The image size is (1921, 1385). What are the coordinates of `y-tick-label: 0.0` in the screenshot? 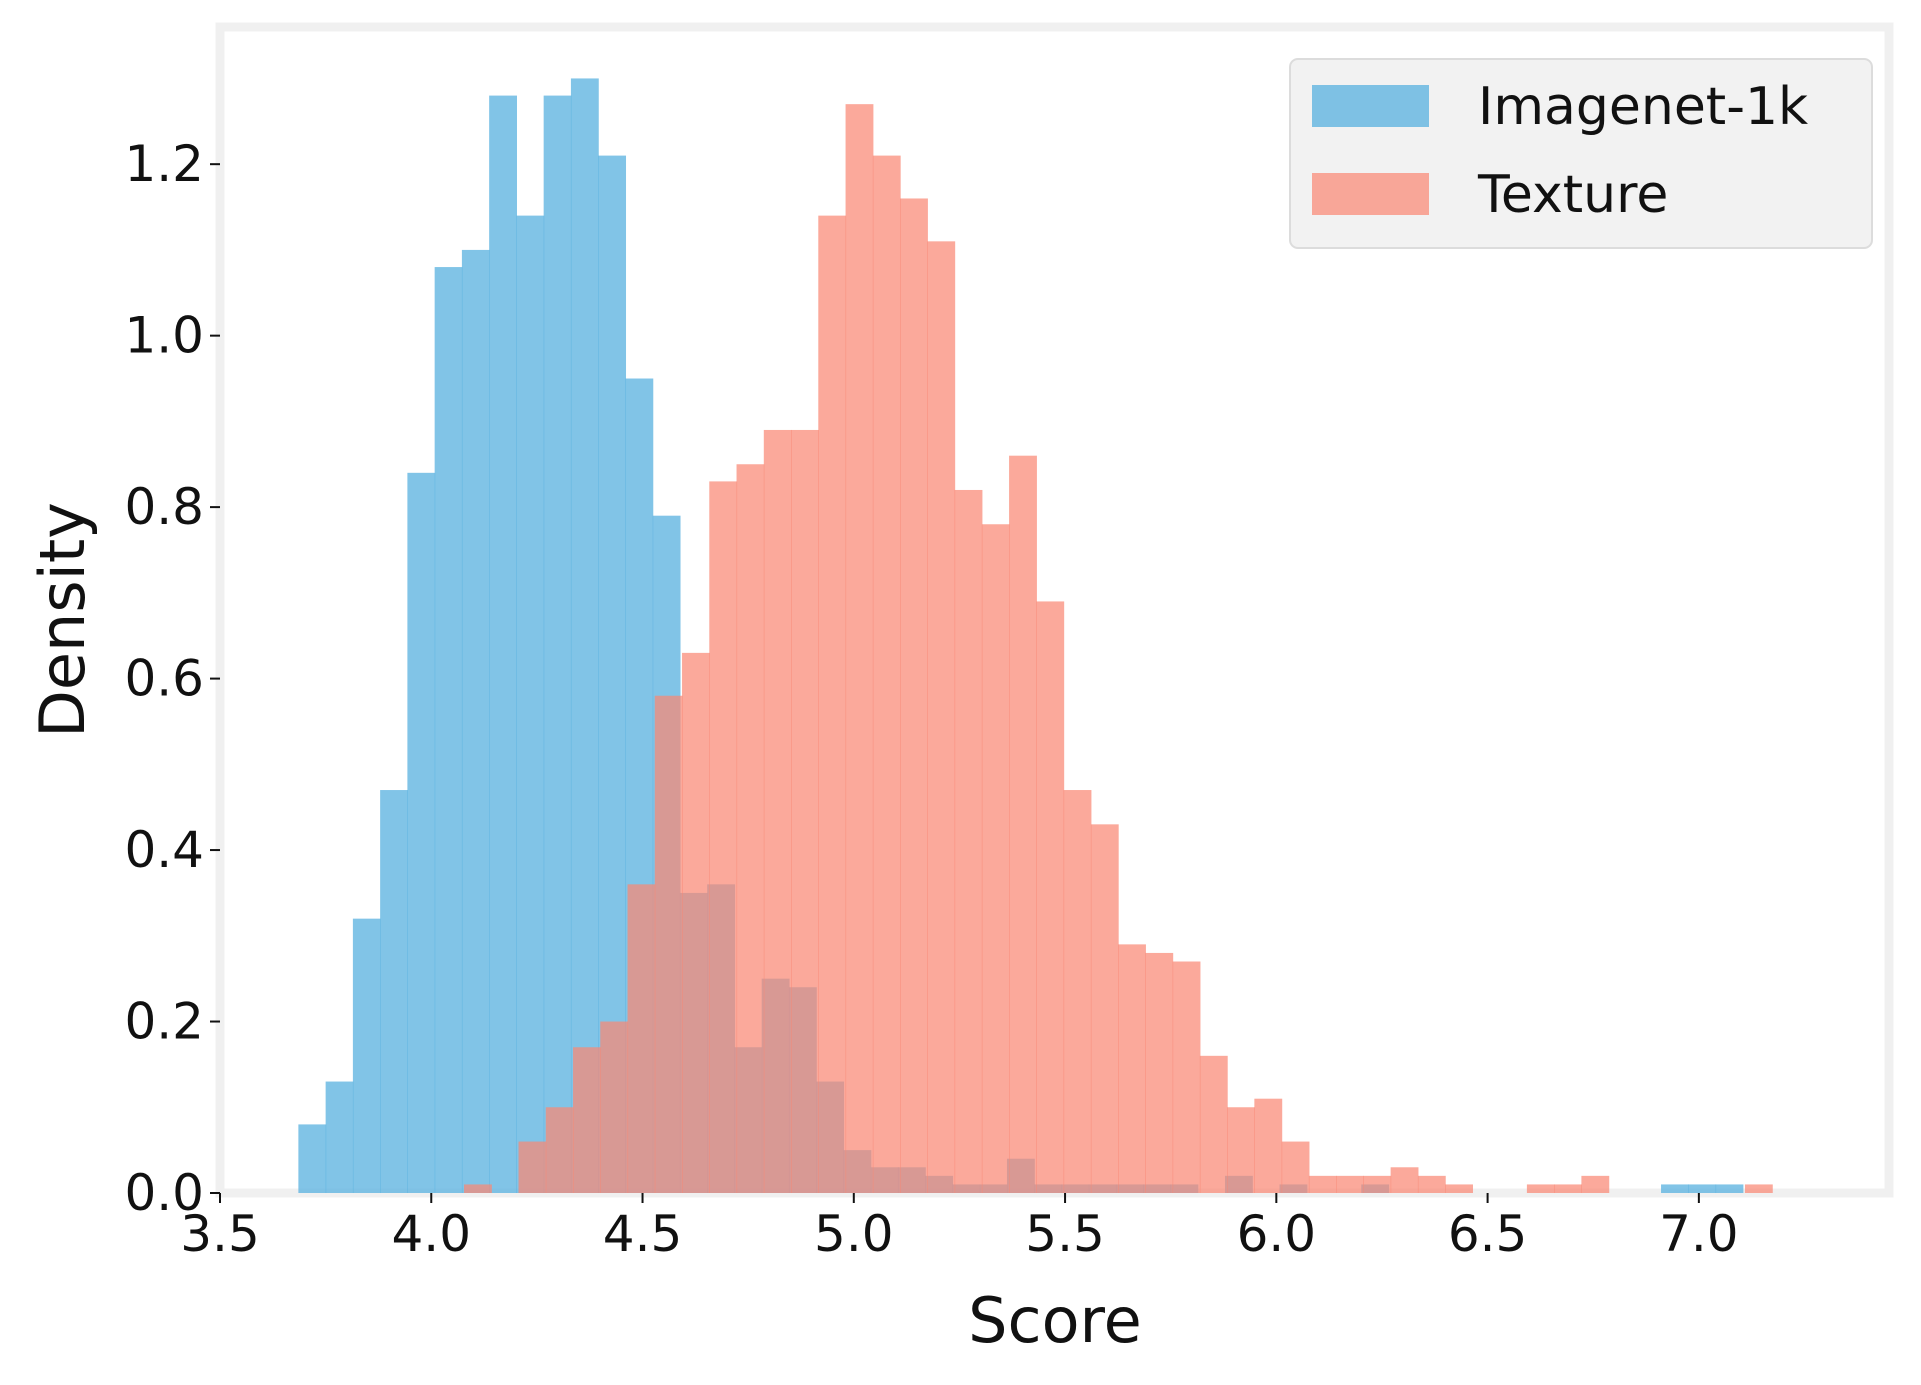 It's located at (164, 1193).